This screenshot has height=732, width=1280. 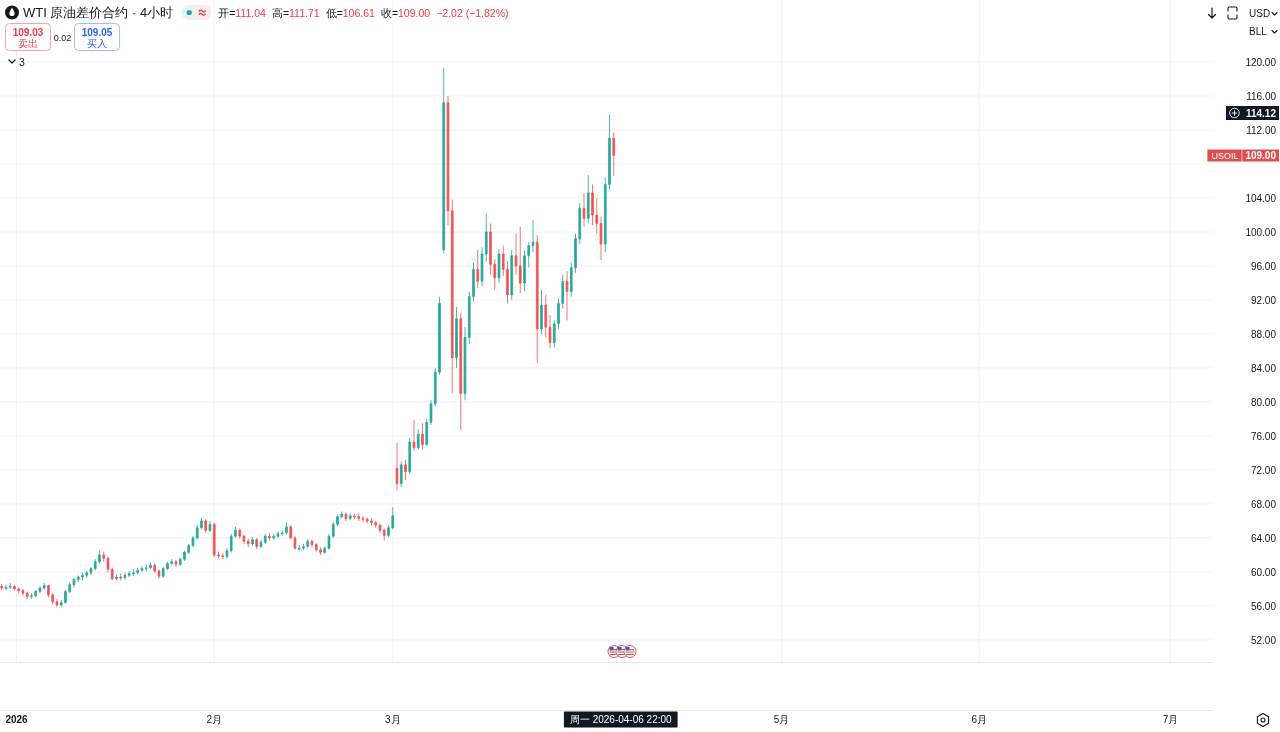 I want to click on x-tick-label: 7月, so click(x=1170, y=719).